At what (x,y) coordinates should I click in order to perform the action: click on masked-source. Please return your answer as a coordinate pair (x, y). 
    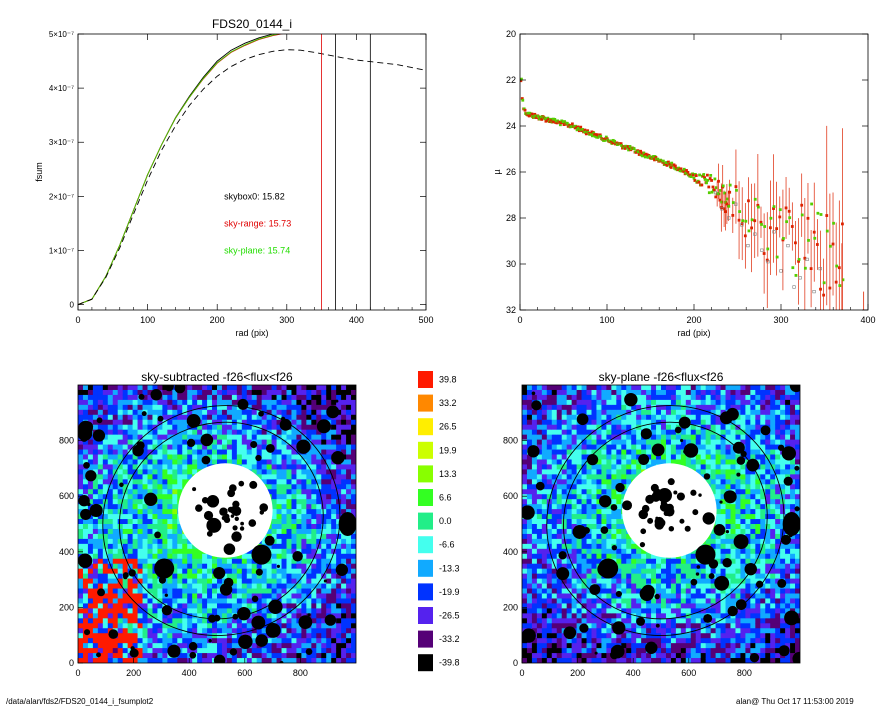
    Looking at the image, I should click on (232, 516).